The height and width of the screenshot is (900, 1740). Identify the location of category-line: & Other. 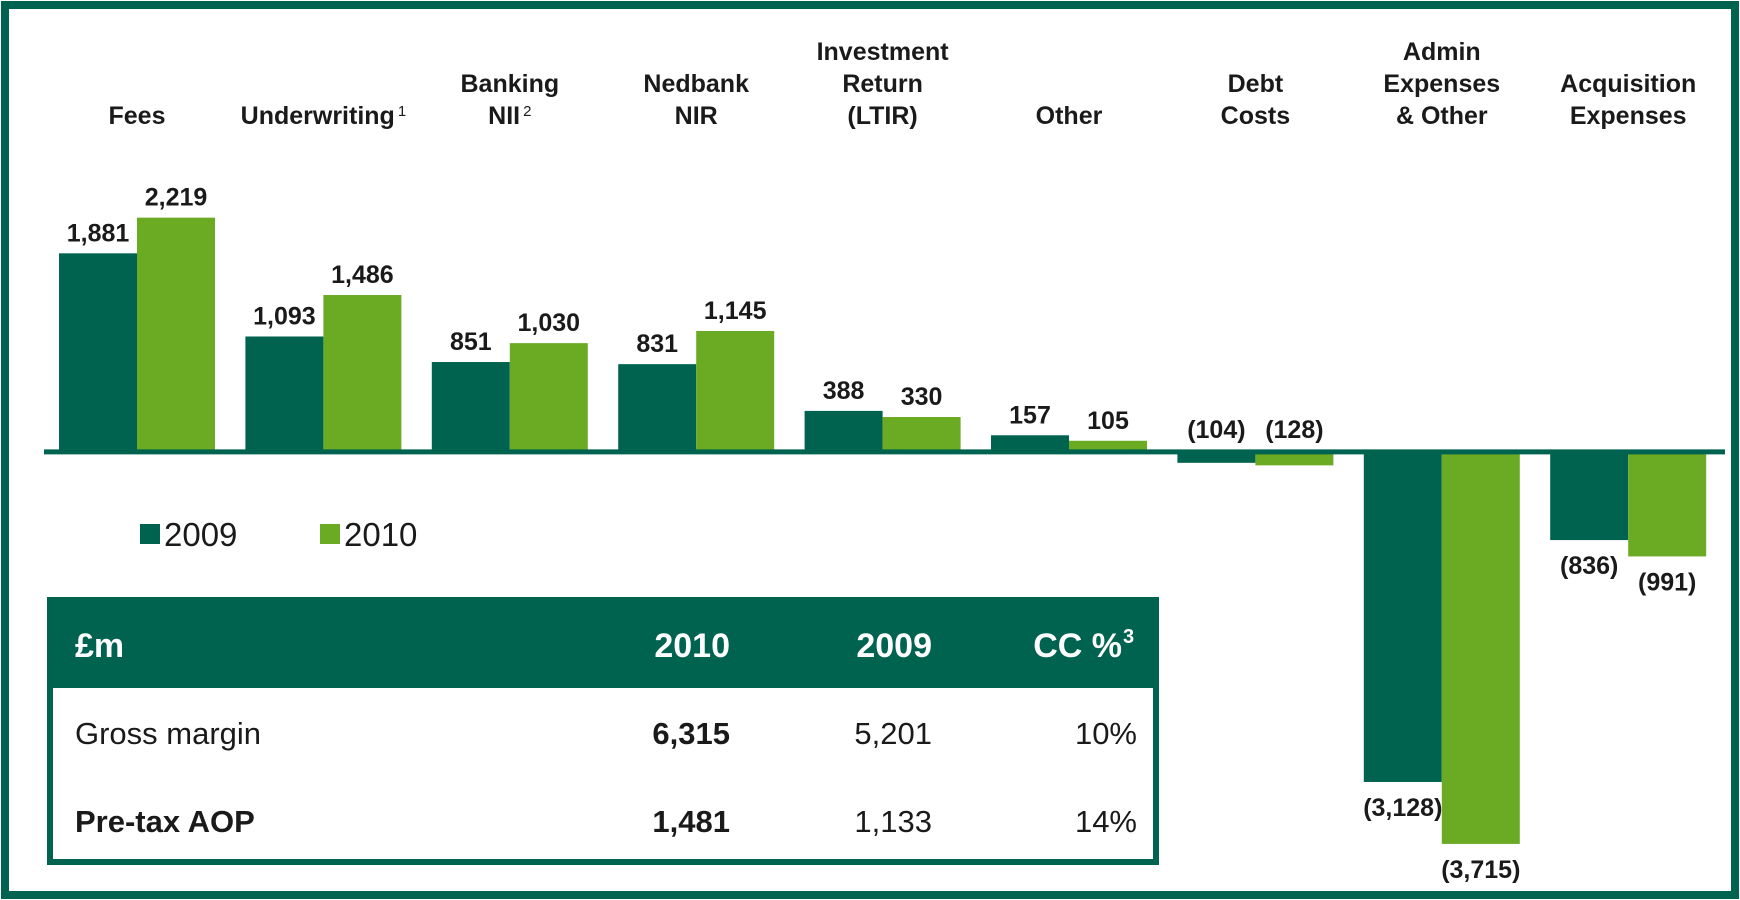
(1442, 116).